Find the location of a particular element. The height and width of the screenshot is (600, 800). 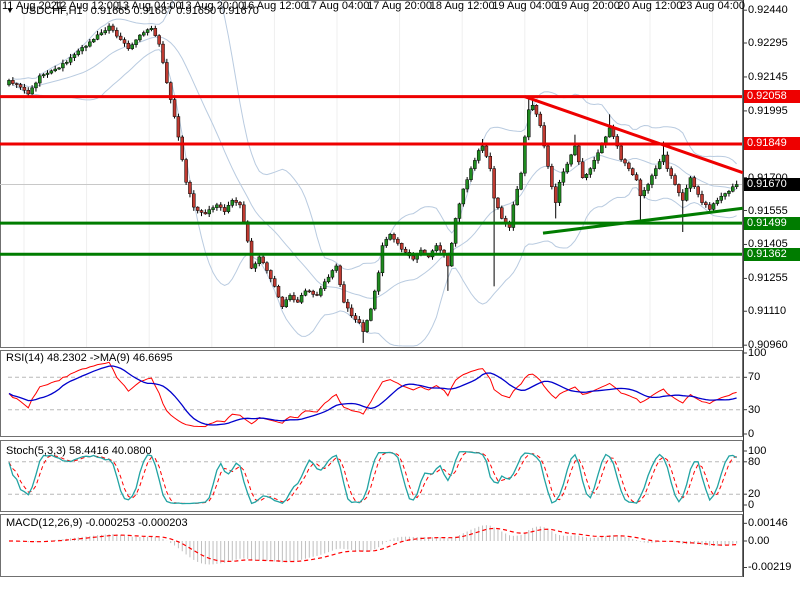

stochastic-panel is located at coordinates (375, 477).